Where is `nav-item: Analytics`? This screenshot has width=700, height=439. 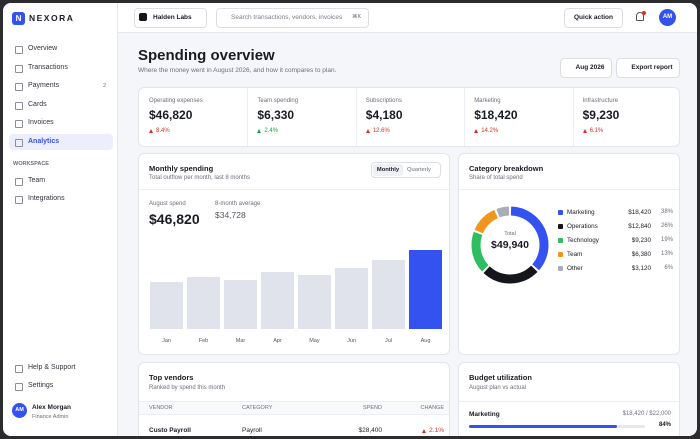 nav-item: Analytics is located at coordinates (61, 141).